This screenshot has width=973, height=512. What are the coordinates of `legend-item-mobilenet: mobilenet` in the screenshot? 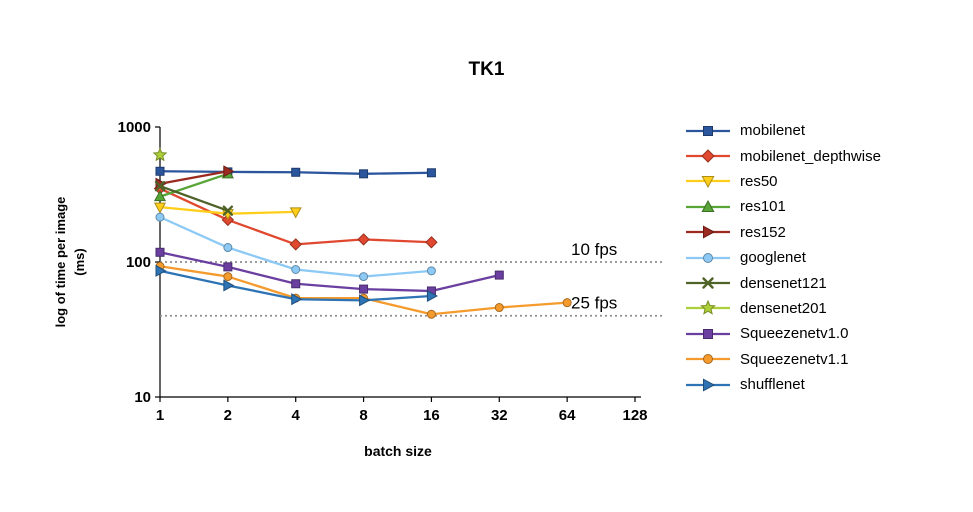 It's located at (783, 130).